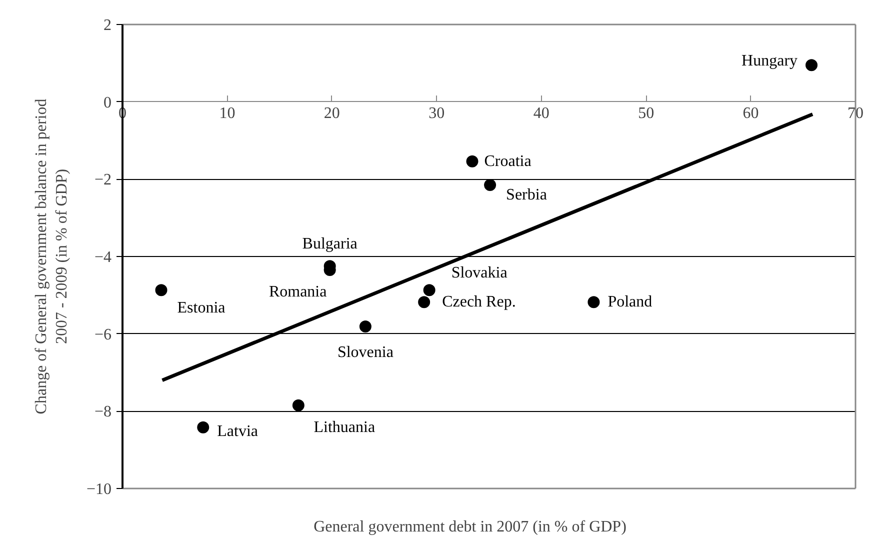 The width and height of the screenshot is (873, 546). Describe the element at coordinates (201, 308) in the screenshot. I see `series-label: Estonia` at that location.